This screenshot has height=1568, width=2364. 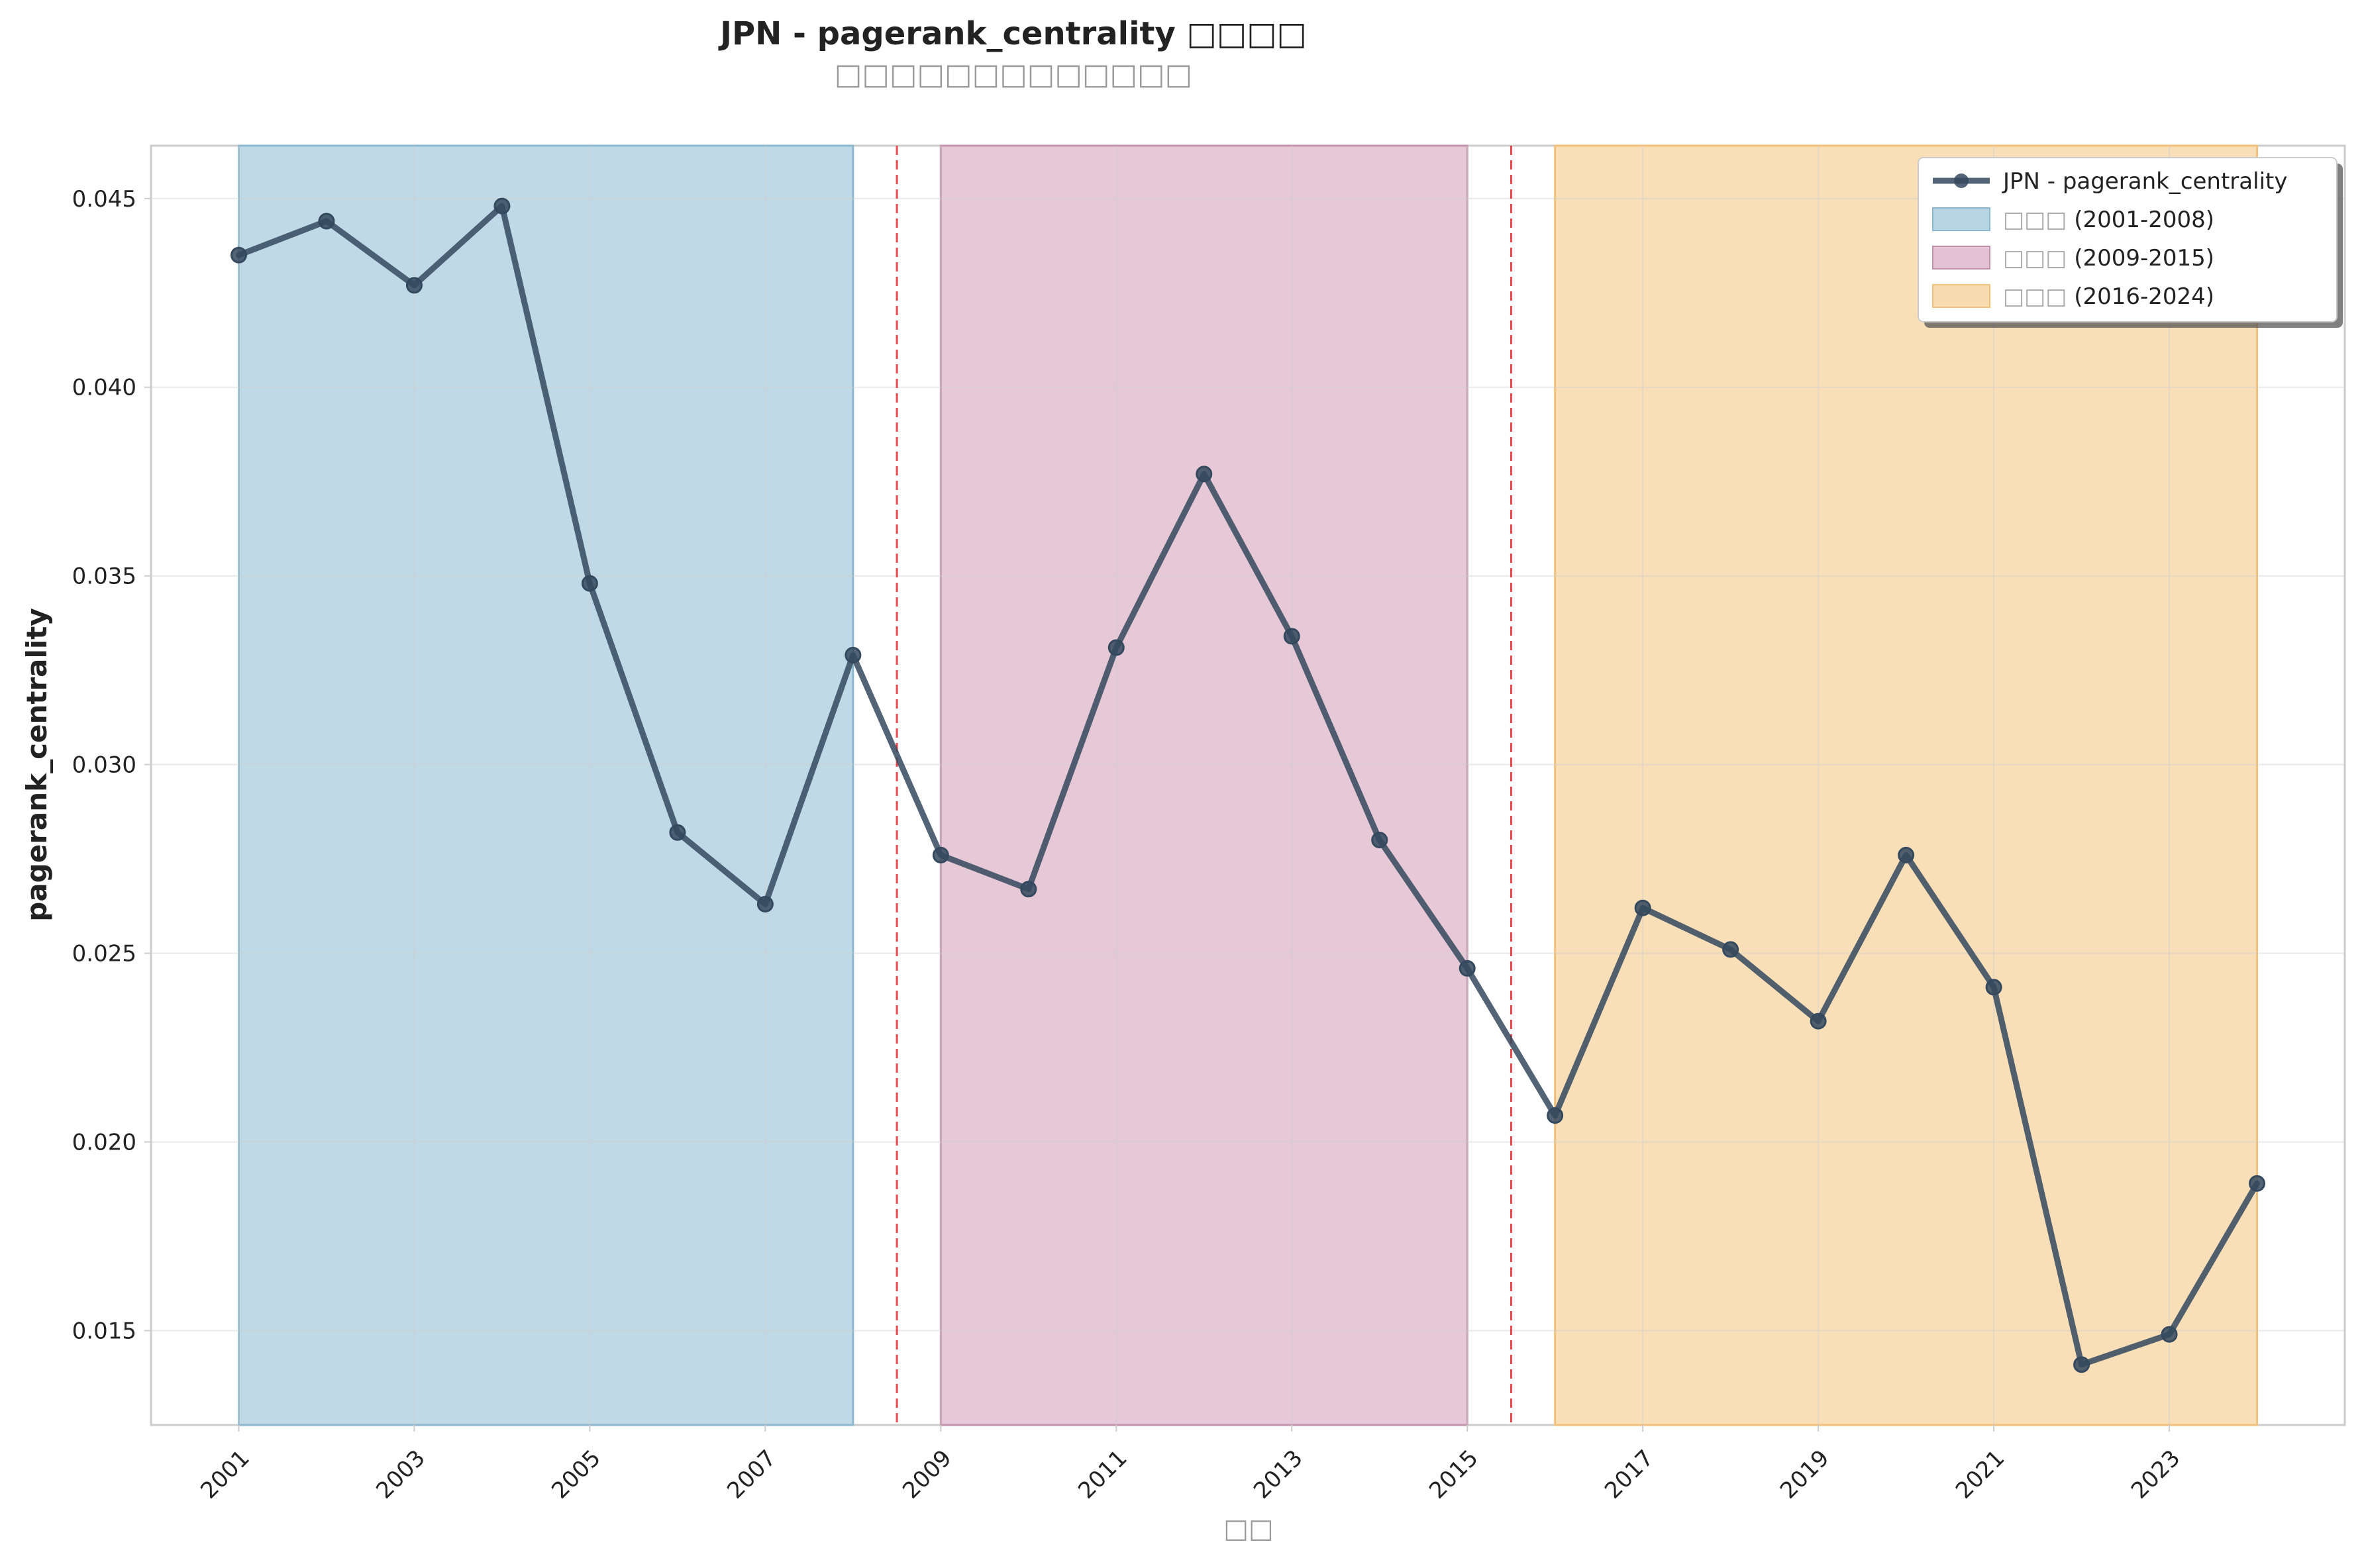 I want to click on x-axis-label: □□, so click(x=1249, y=1529).